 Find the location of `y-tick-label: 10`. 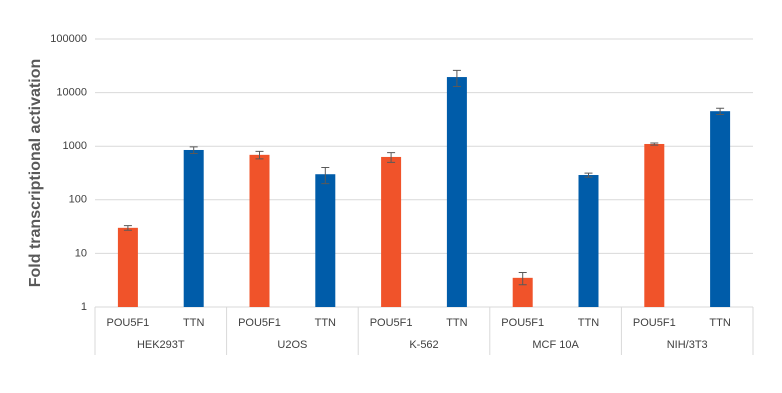

y-tick-label: 10 is located at coordinates (81, 253).